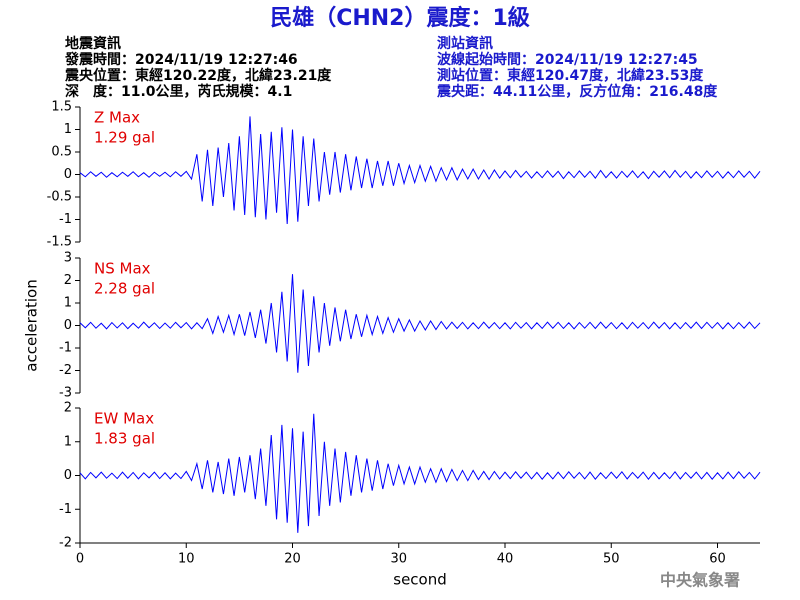  What do you see at coordinates (80, 559) in the screenshot?
I see `x-tick-label: 0` at bounding box center [80, 559].